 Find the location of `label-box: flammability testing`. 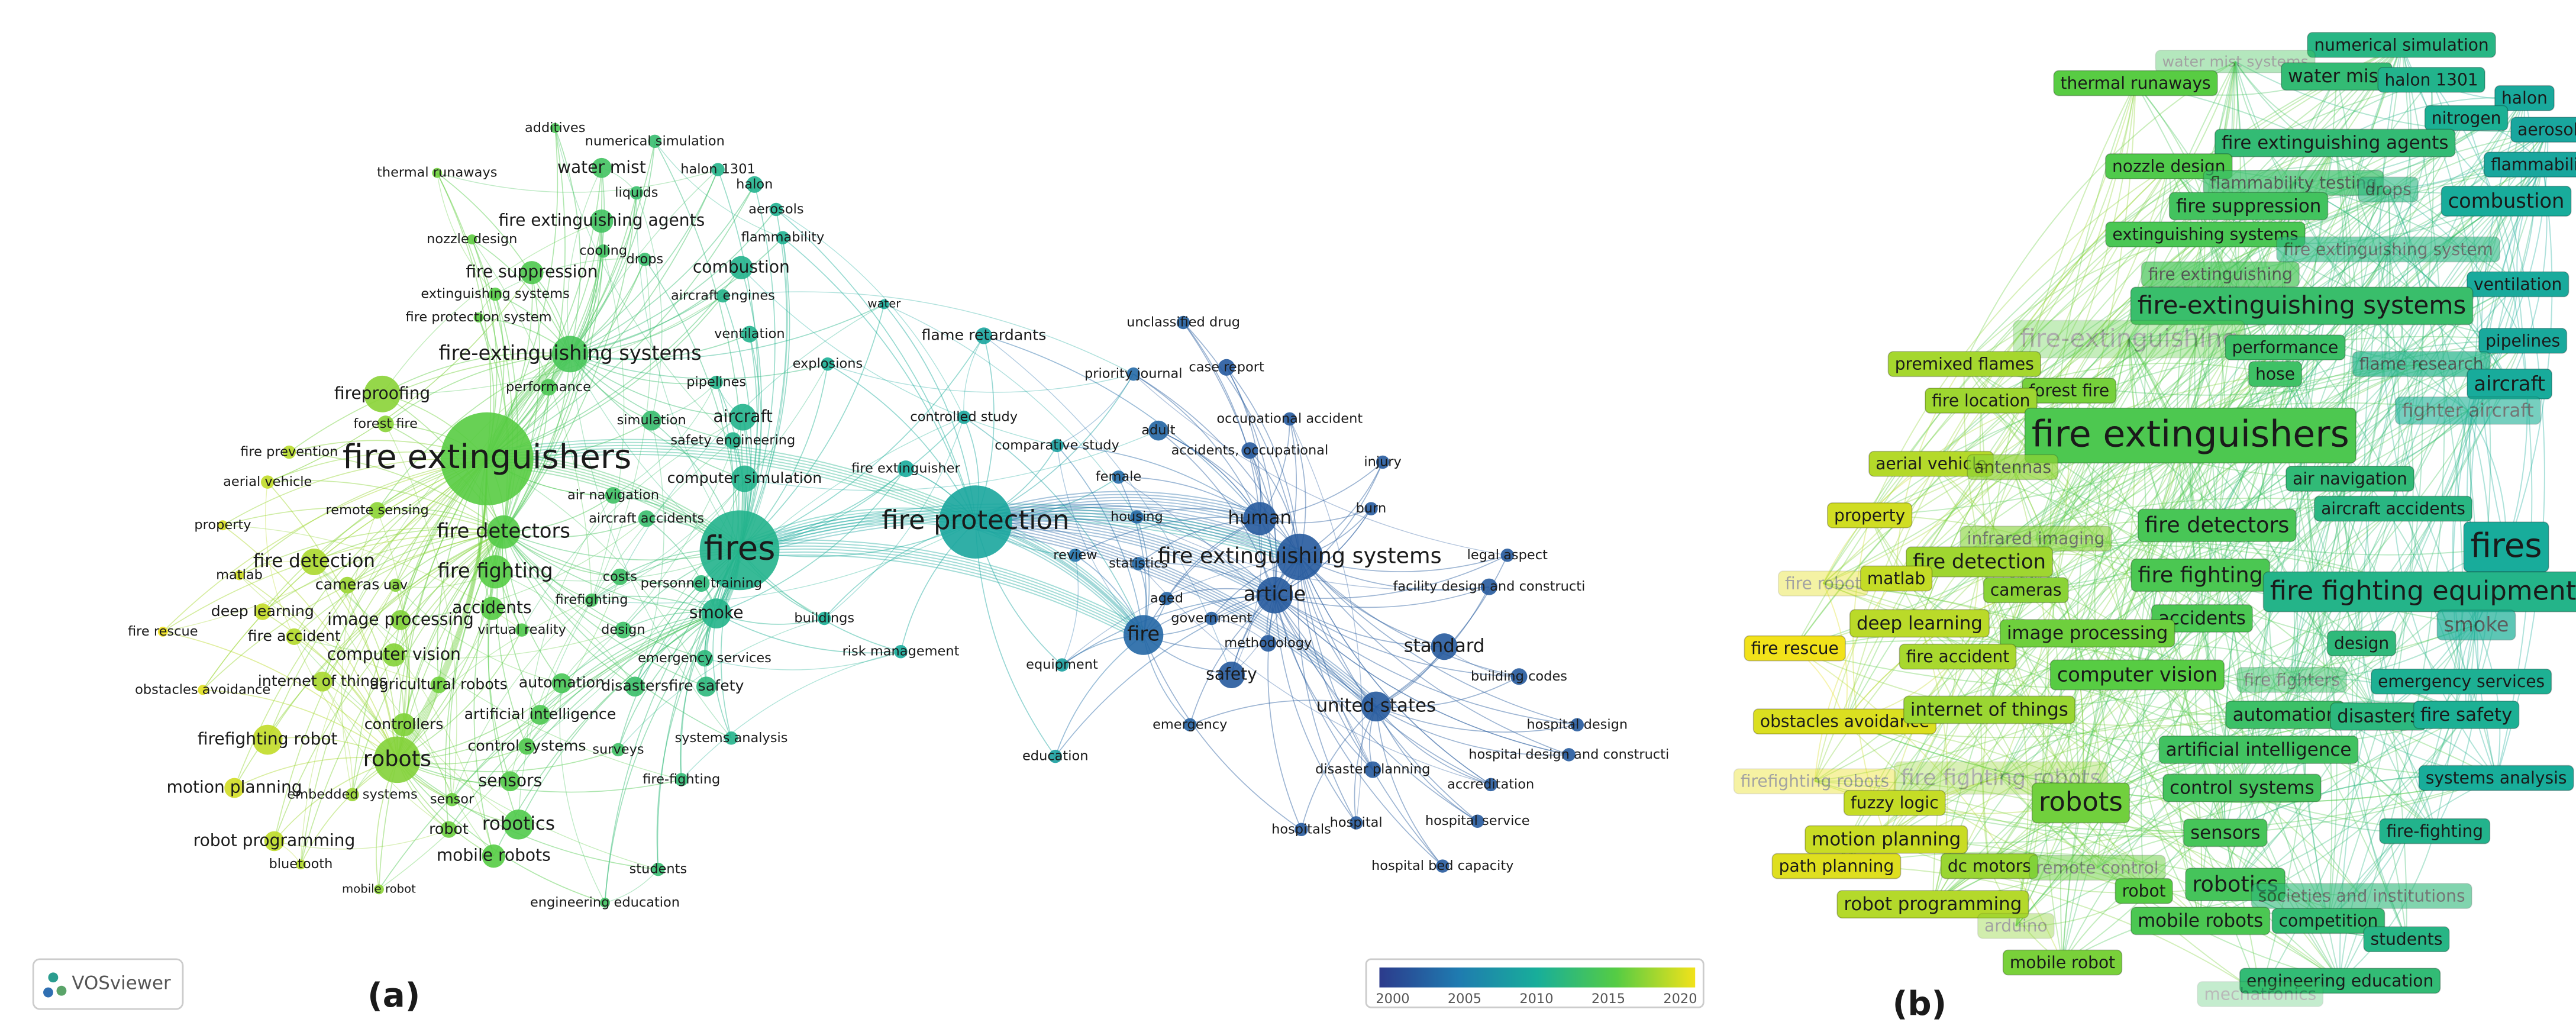

label-box: flammability testing is located at coordinates (2293, 183).